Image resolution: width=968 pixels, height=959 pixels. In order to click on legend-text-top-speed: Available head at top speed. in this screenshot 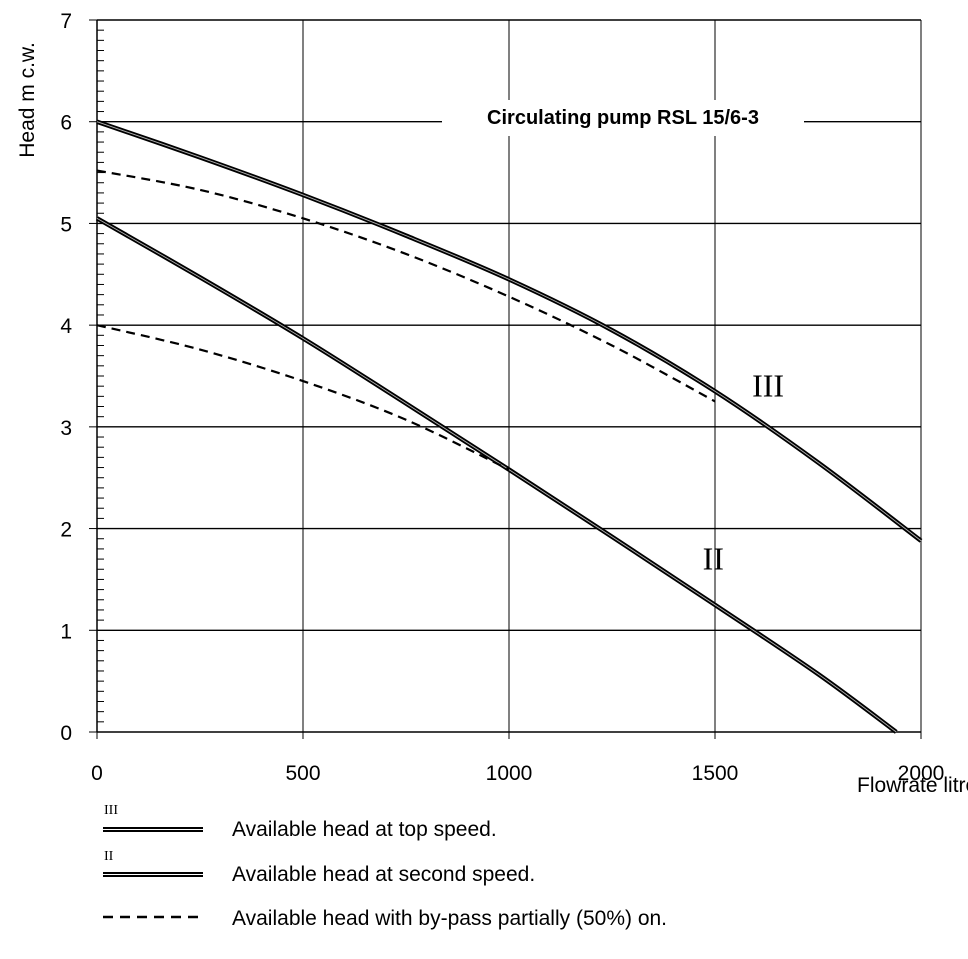, I will do `click(364, 829)`.